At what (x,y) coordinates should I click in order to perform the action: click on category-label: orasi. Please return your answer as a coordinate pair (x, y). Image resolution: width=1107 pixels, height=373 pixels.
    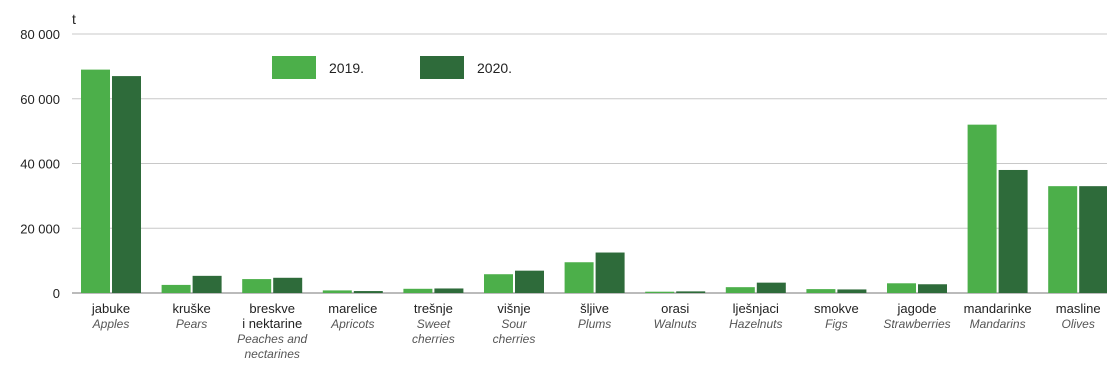
    Looking at the image, I should click on (675, 308).